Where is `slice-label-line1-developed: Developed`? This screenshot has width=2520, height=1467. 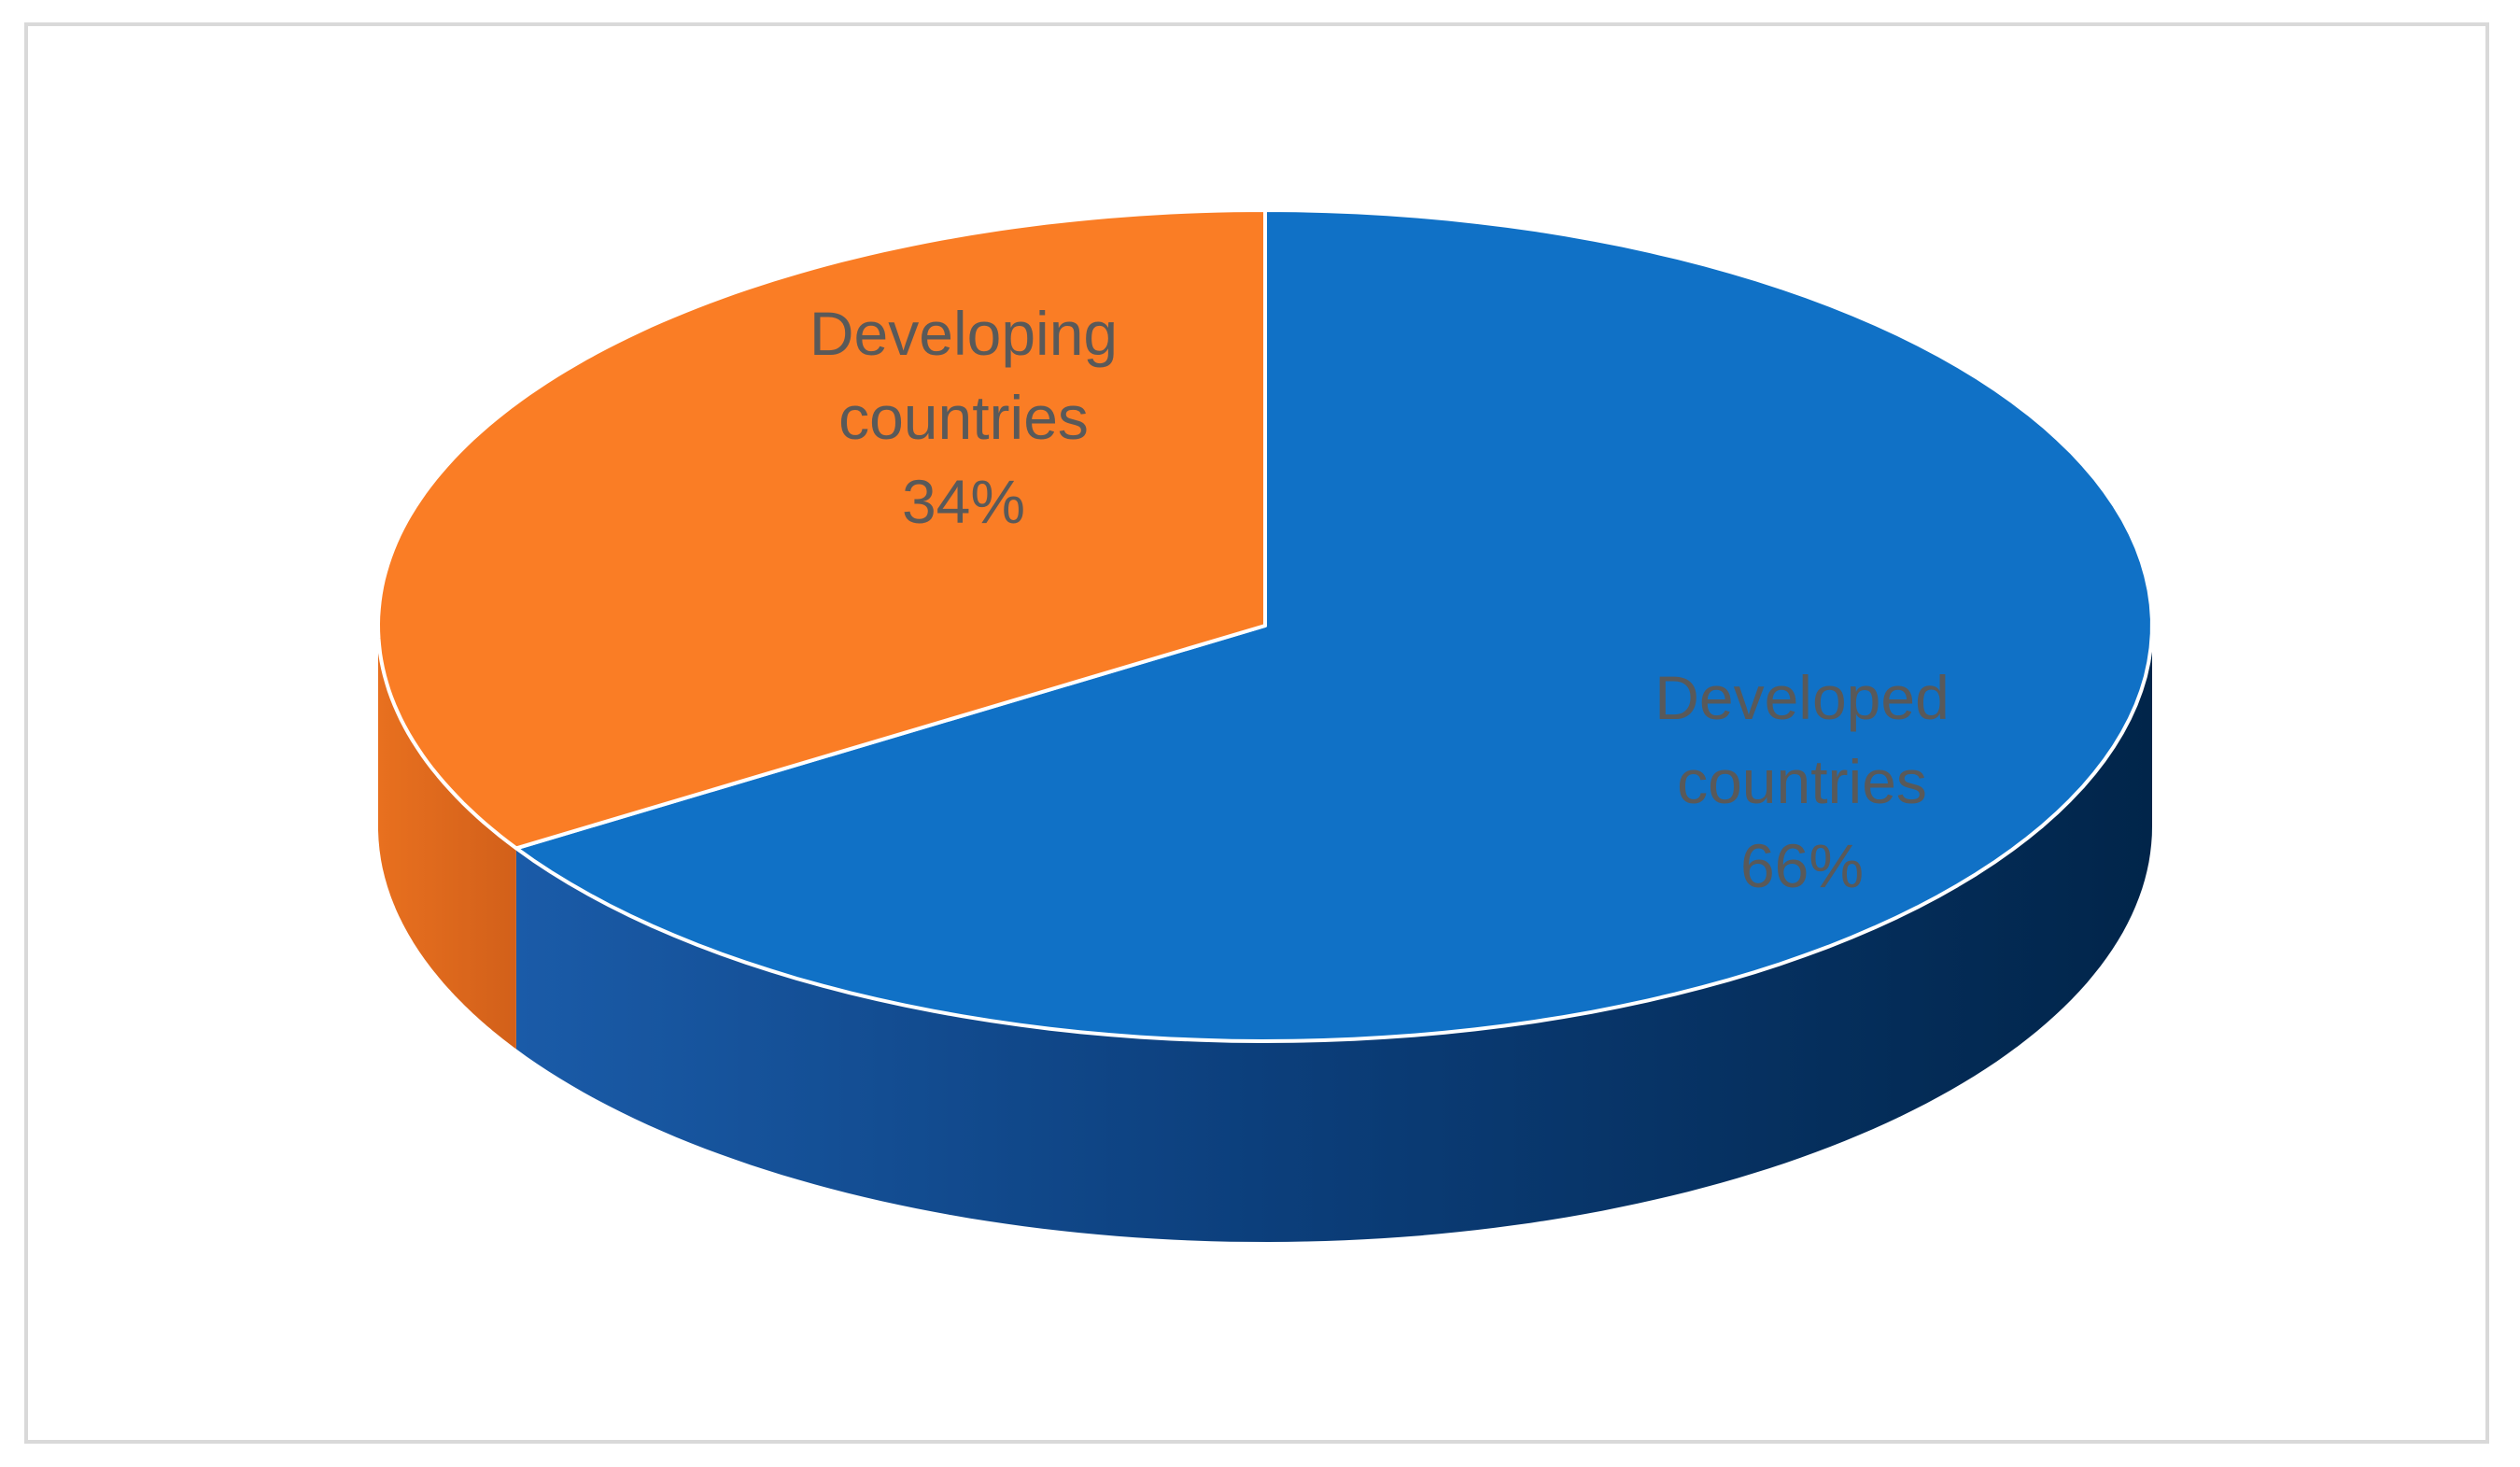 slice-label-line1-developed: Developed is located at coordinates (1802, 697).